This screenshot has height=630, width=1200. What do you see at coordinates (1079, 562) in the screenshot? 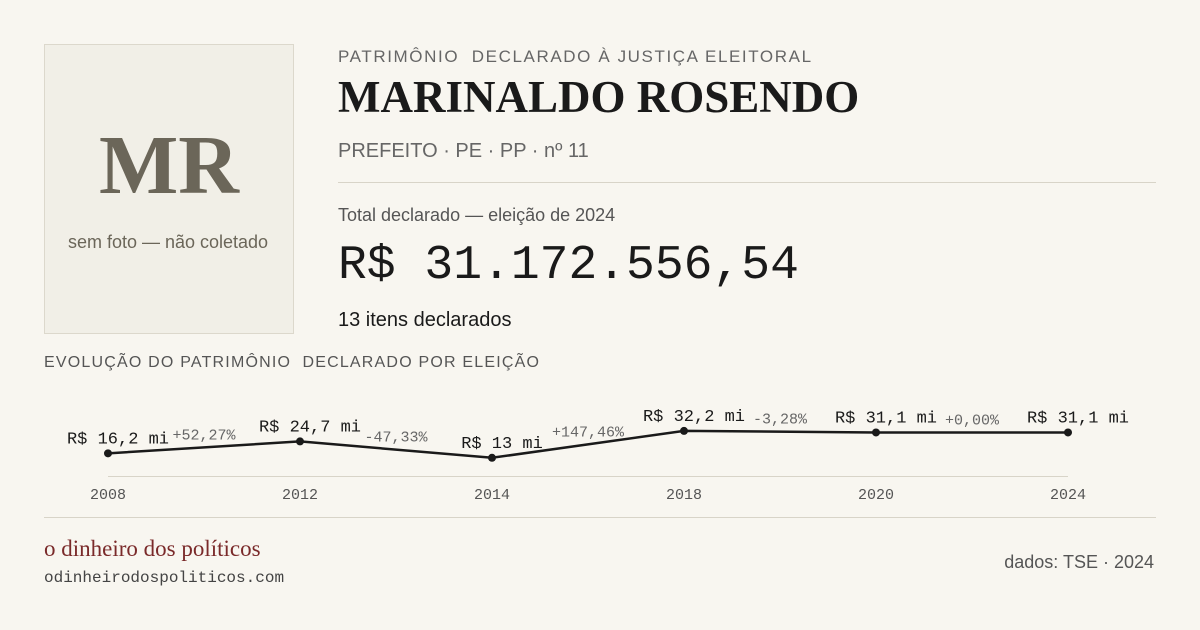
I see `source: dados: TSE · 2024` at bounding box center [1079, 562].